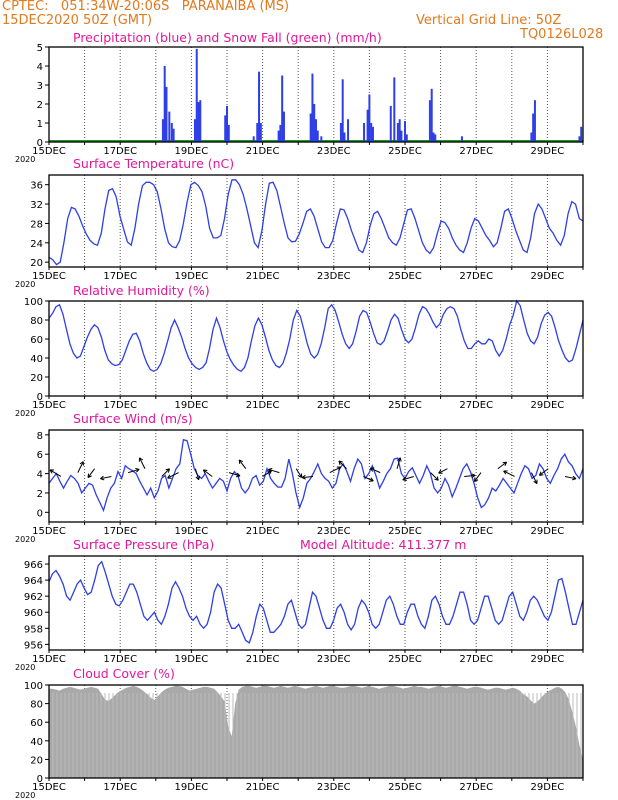  What do you see at coordinates (49, 787) in the screenshot?
I see `cloud-cover-xtick-label: 15DEC` at bounding box center [49, 787].